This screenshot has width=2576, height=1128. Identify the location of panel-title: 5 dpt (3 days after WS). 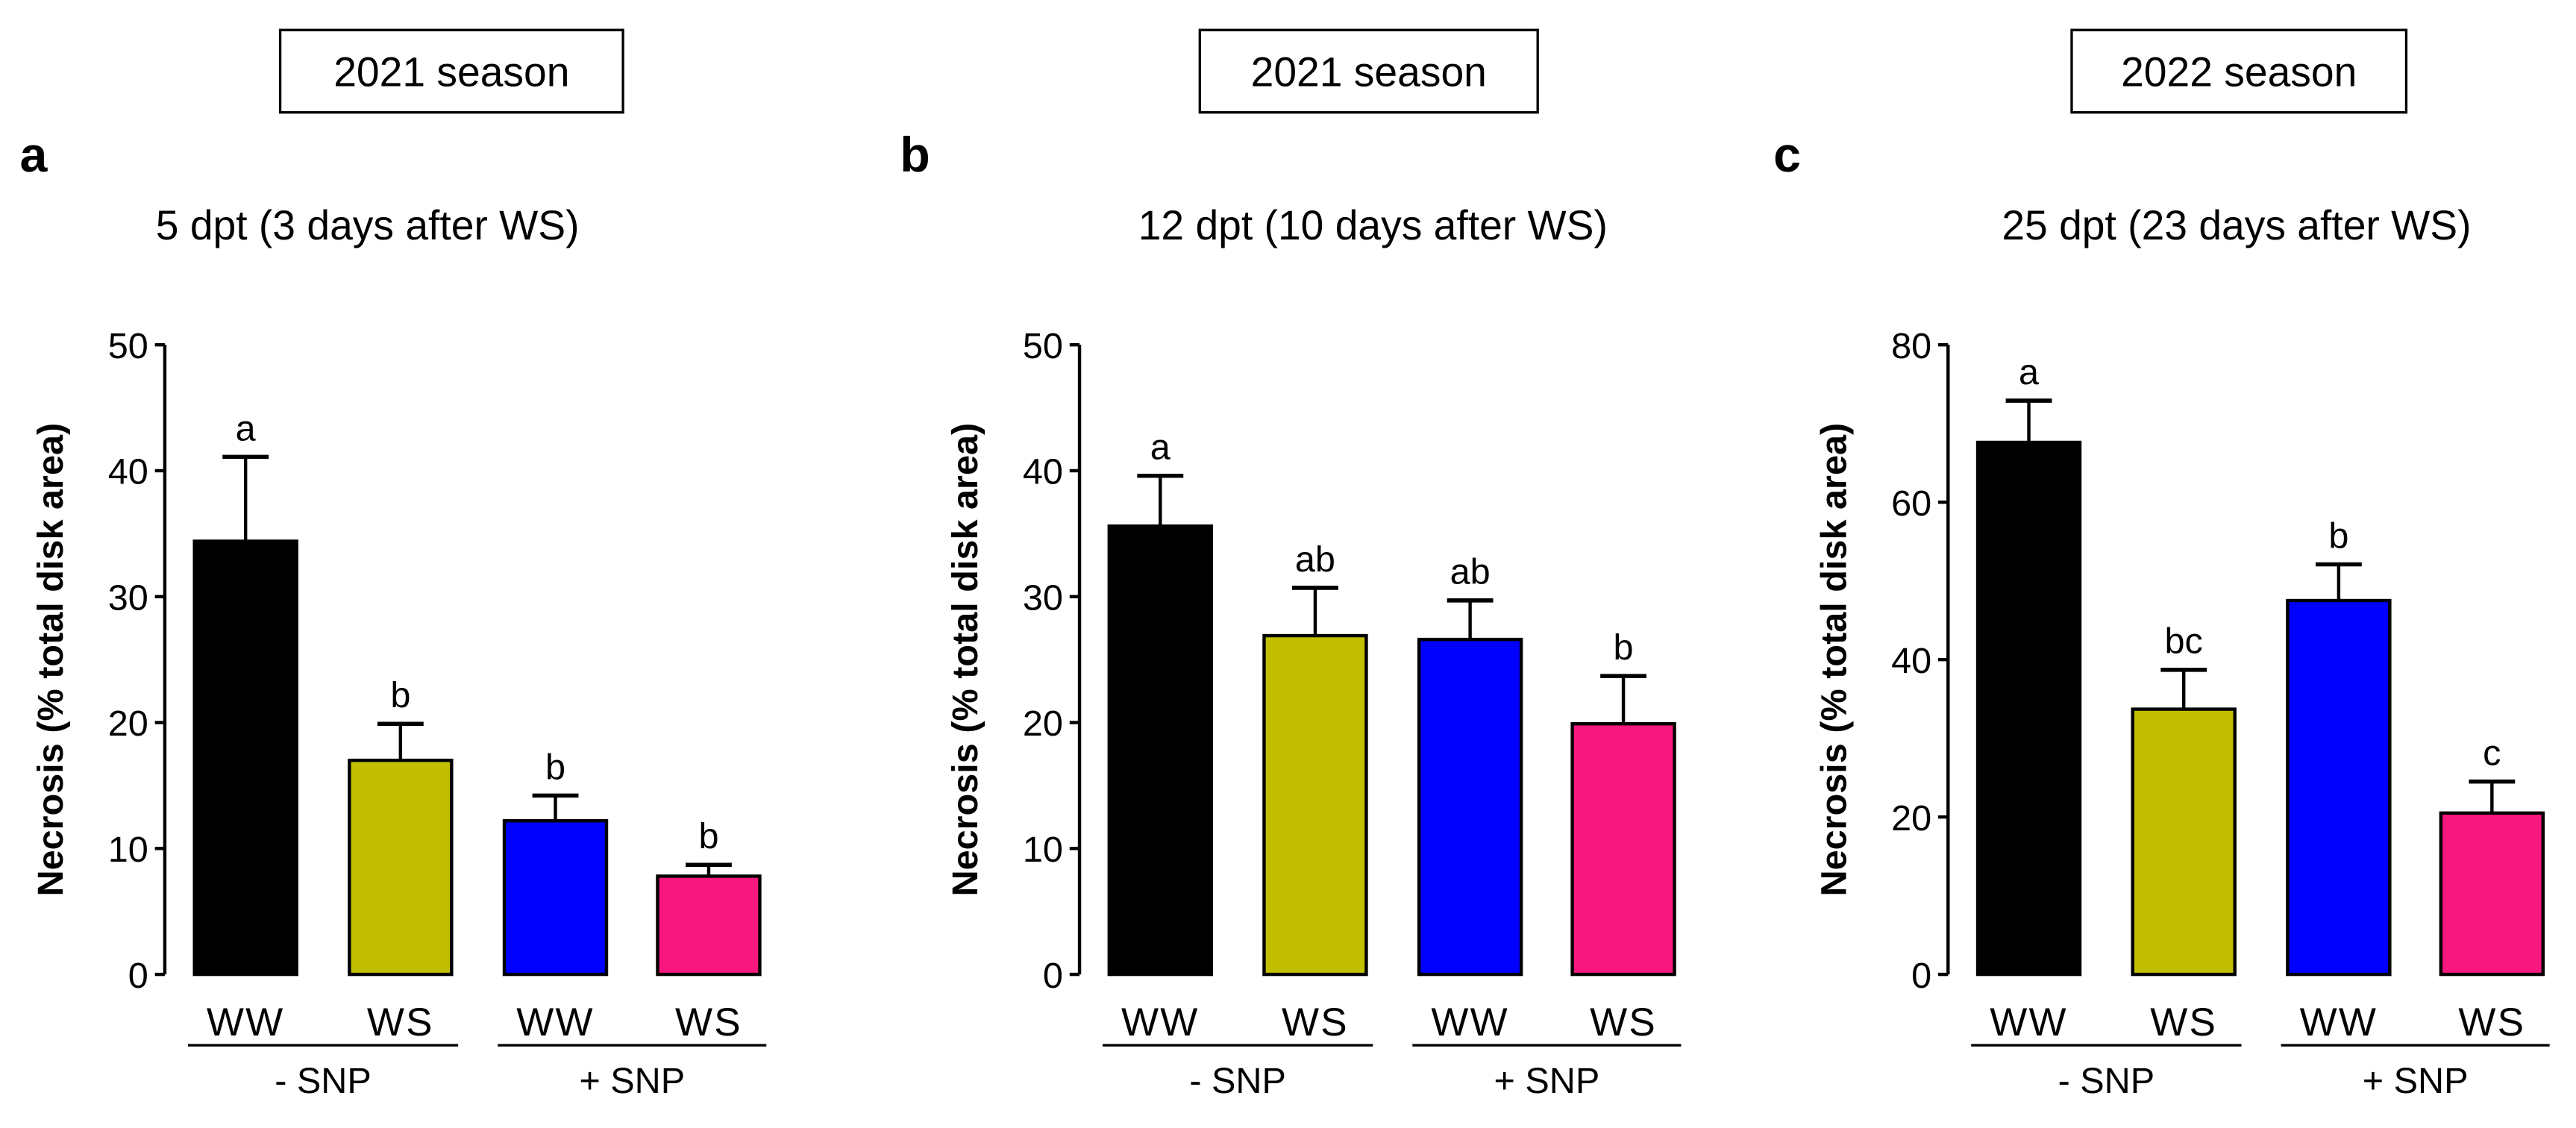
(368, 225).